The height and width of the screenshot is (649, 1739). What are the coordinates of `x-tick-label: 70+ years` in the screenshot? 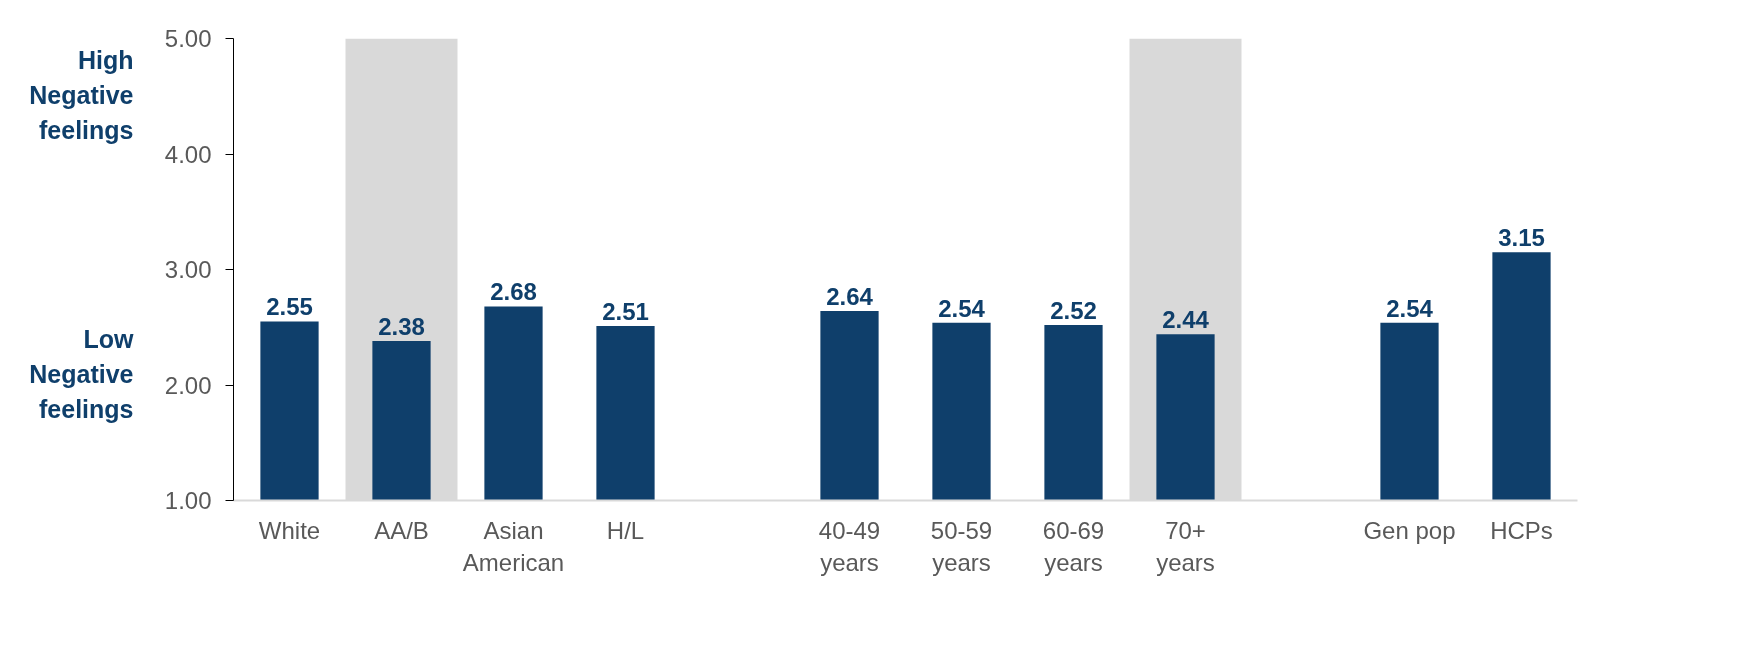 It's located at (1185, 546).